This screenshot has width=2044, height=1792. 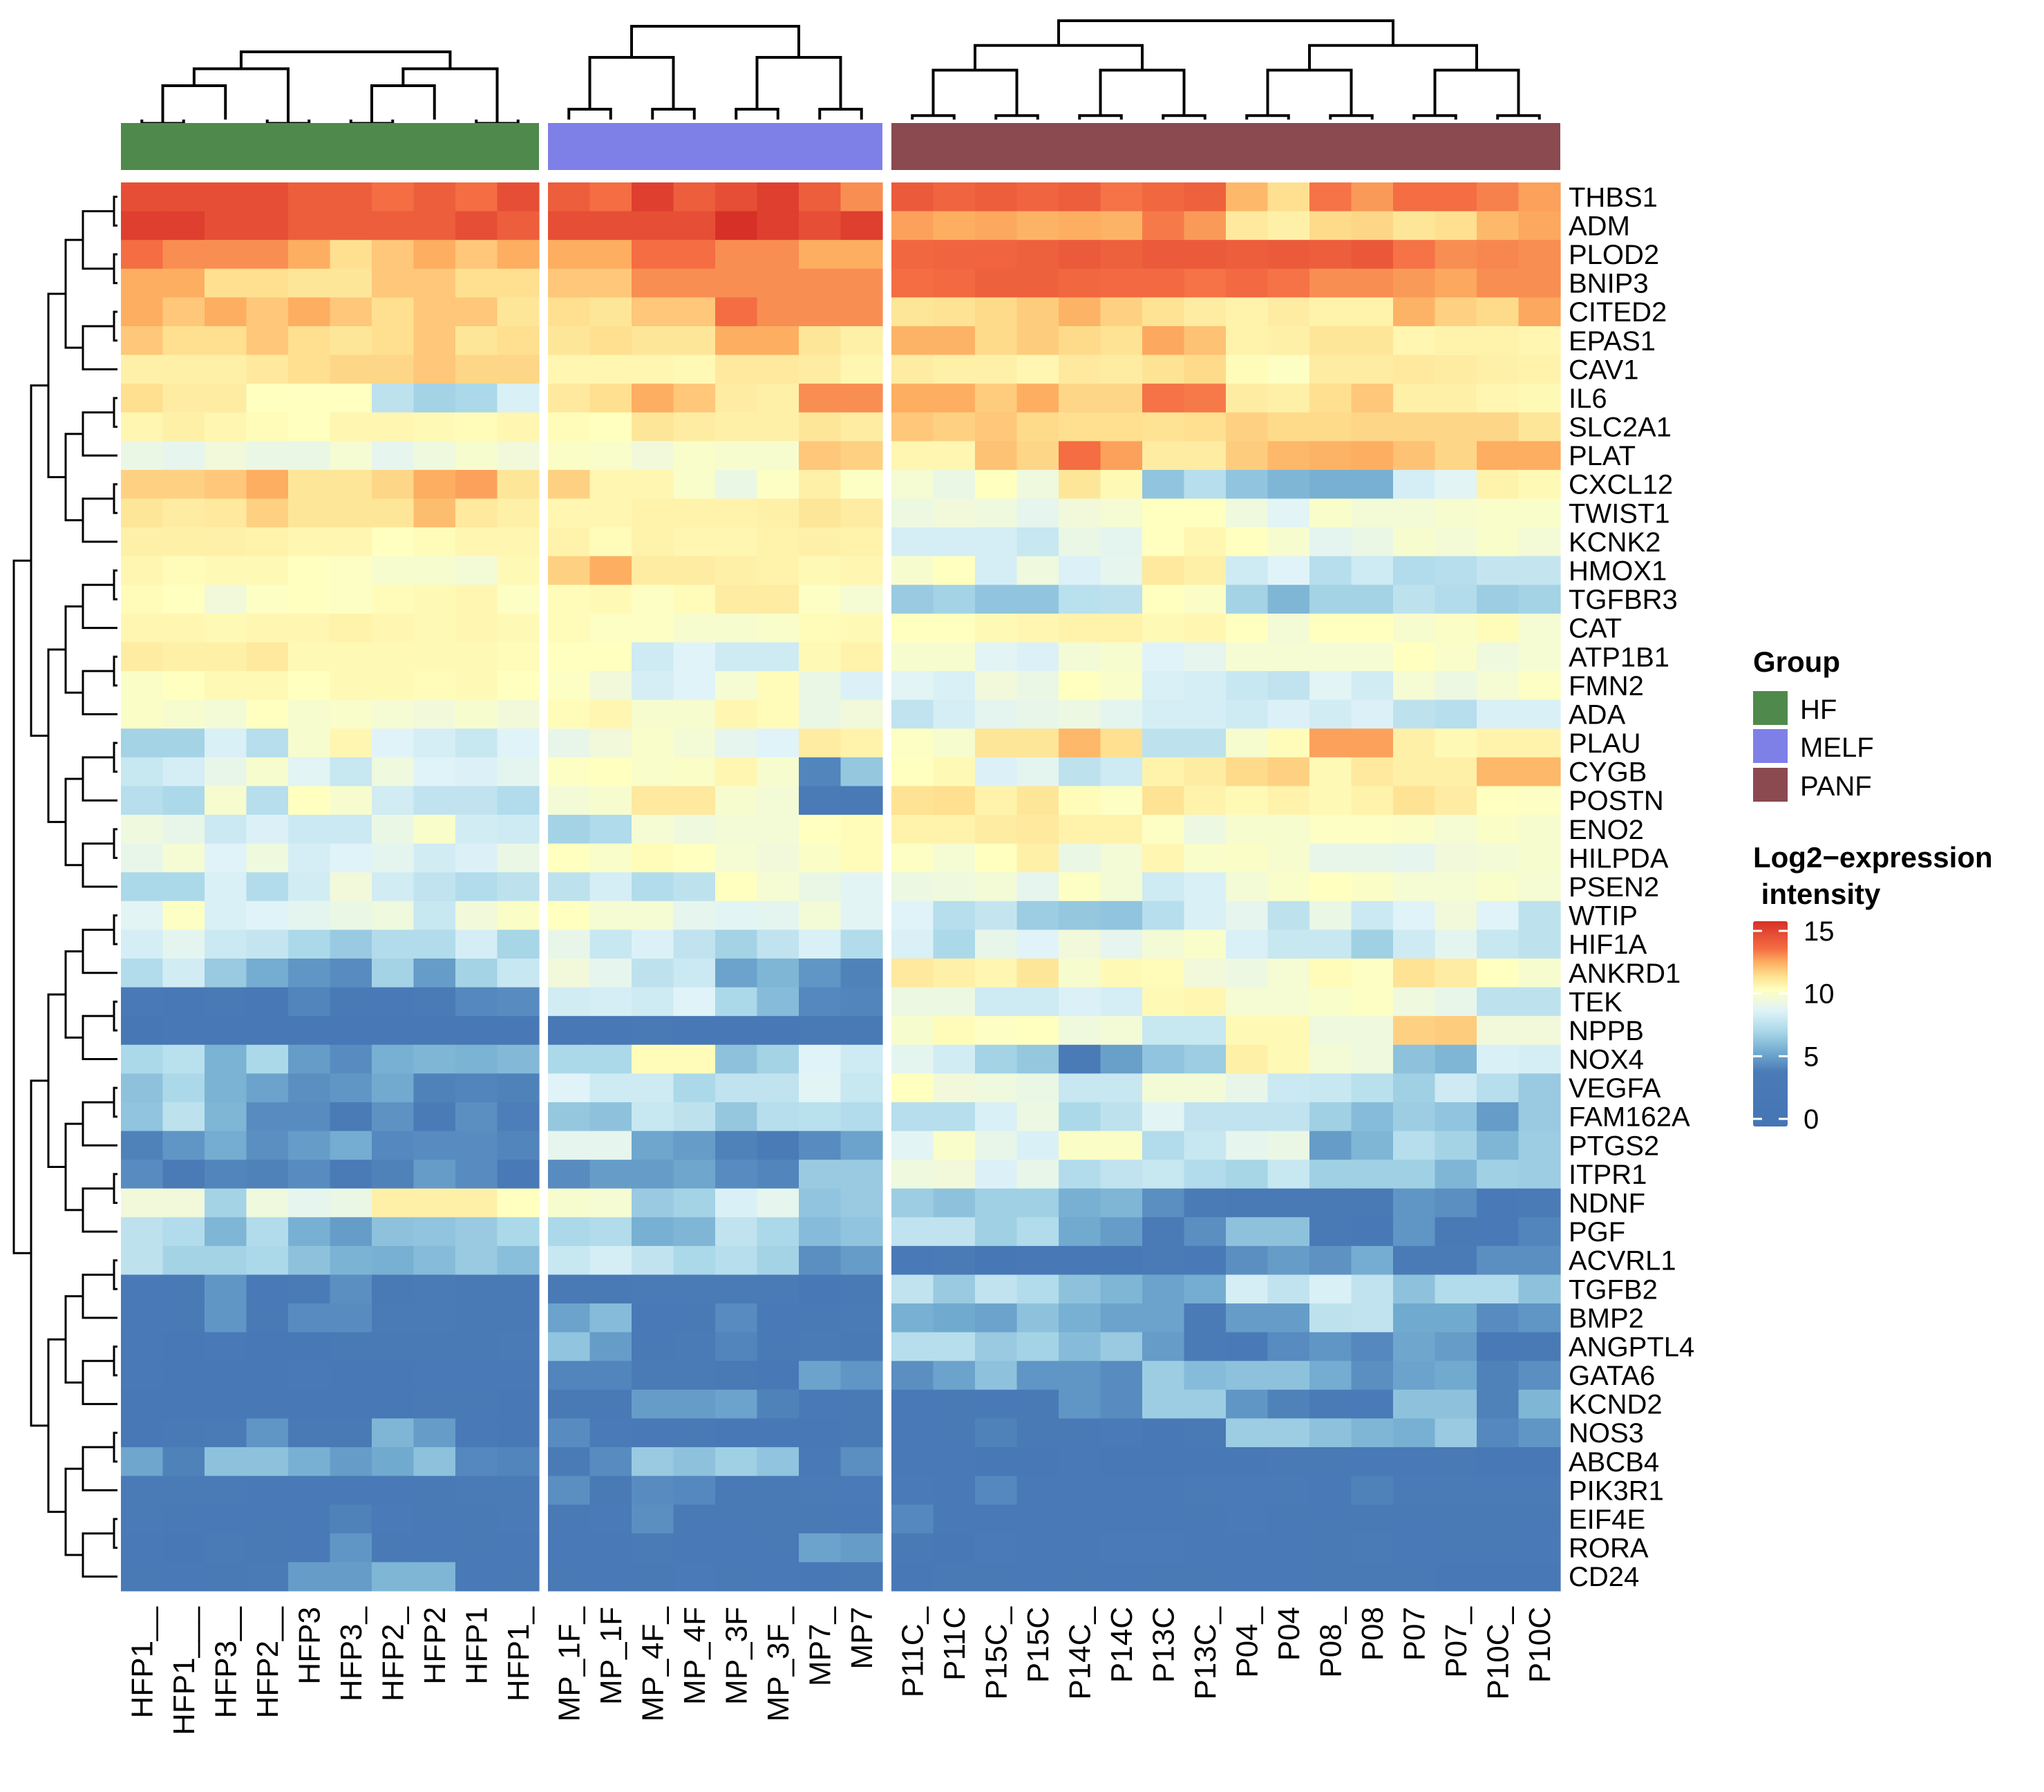 I want to click on column-label: HFP2__, so click(x=268, y=1662).